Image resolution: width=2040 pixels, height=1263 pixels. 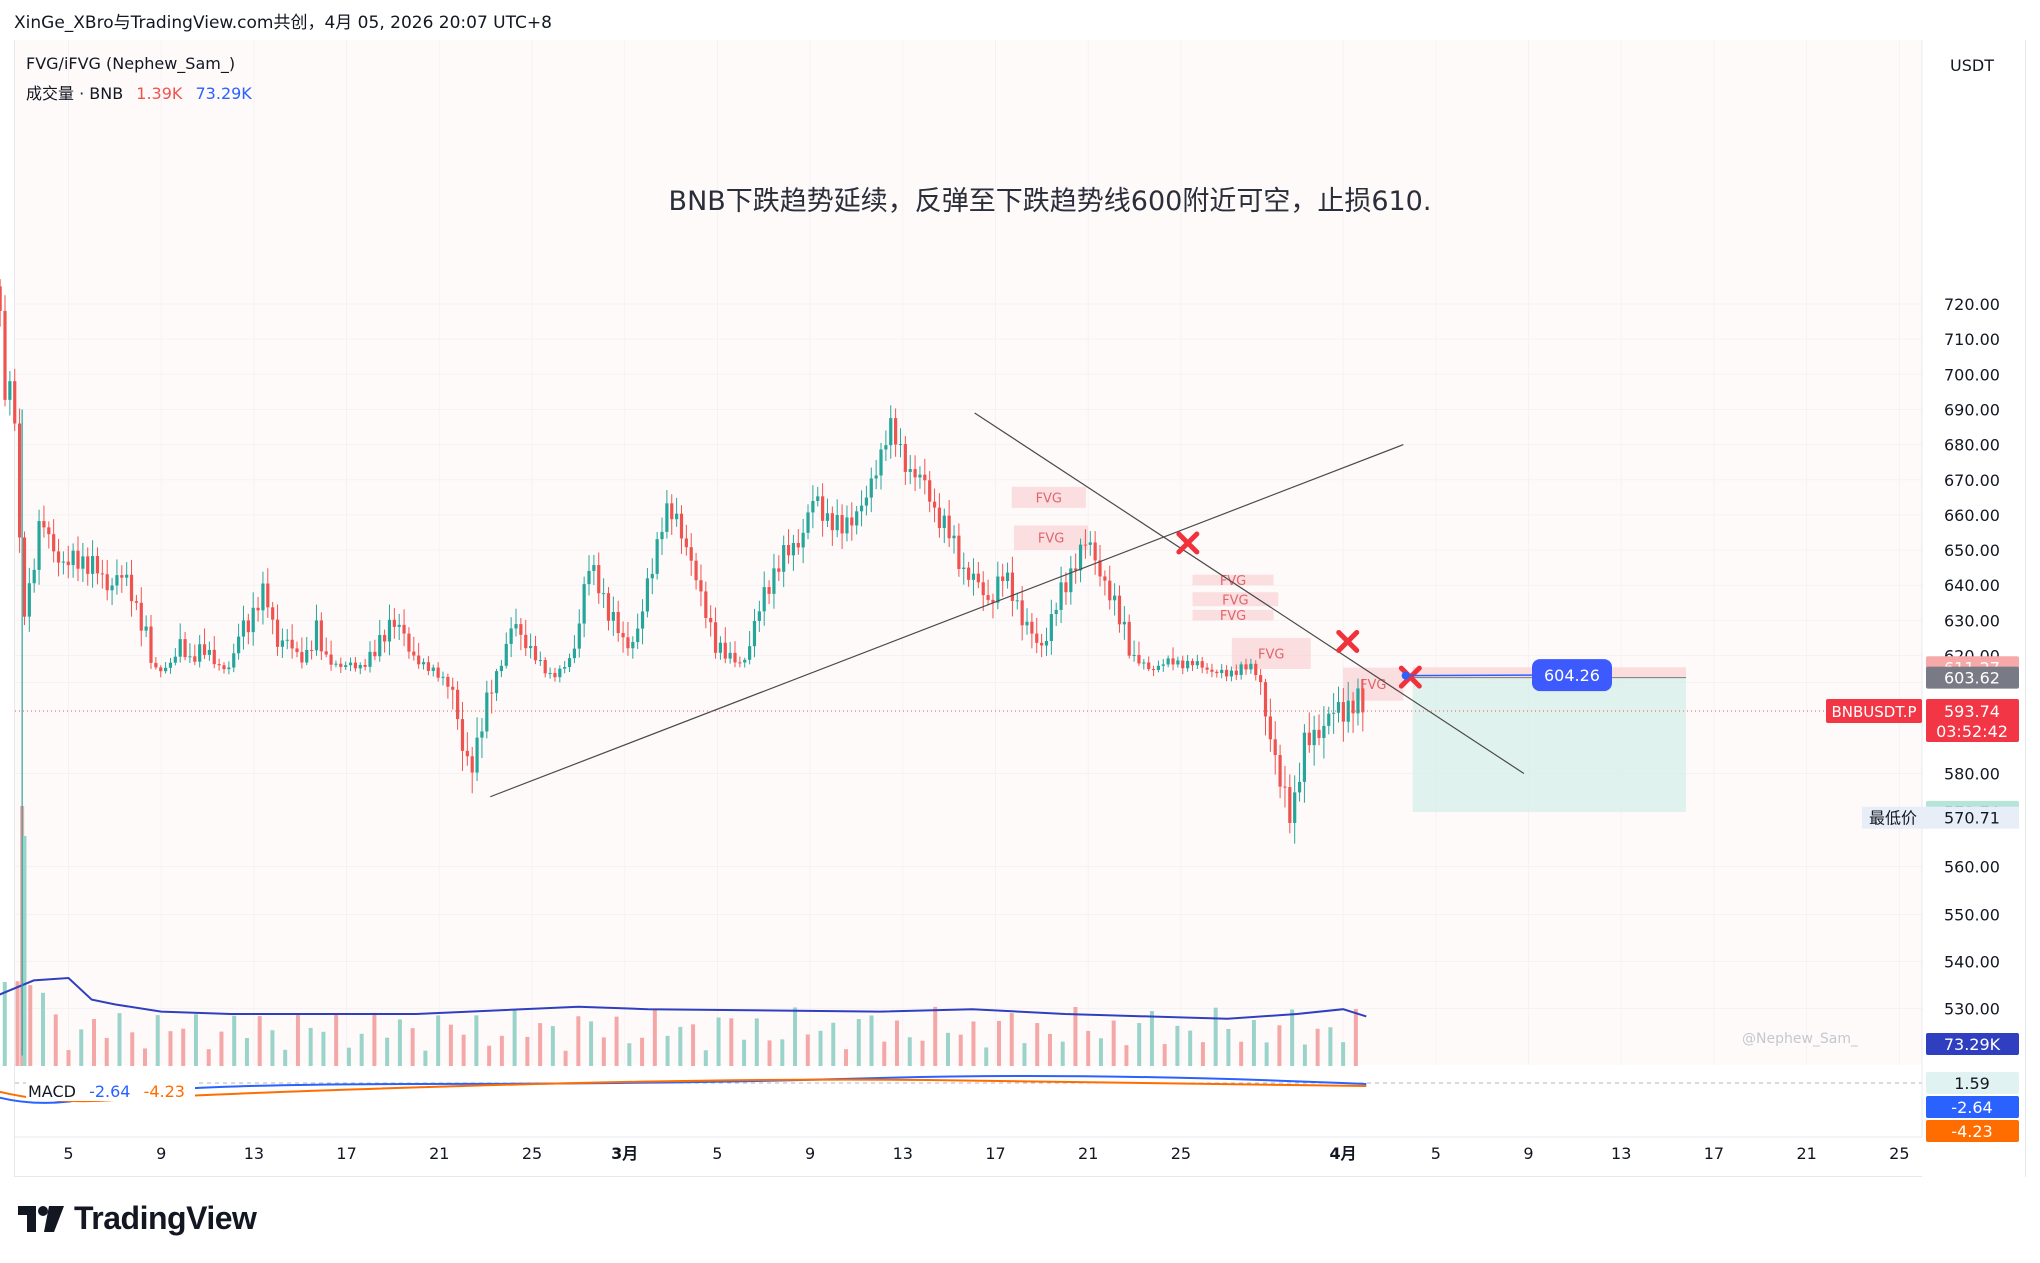 I want to click on fvg-box-0: FVG, so click(x=1048, y=497).